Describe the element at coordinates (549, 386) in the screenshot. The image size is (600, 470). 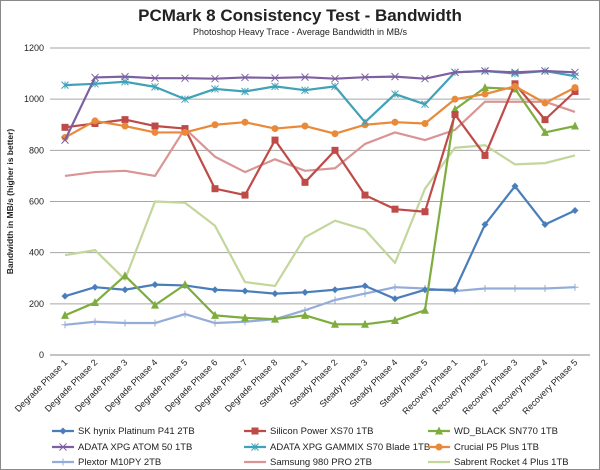
I see `x-tick-label: Recovery Phase 5` at that location.